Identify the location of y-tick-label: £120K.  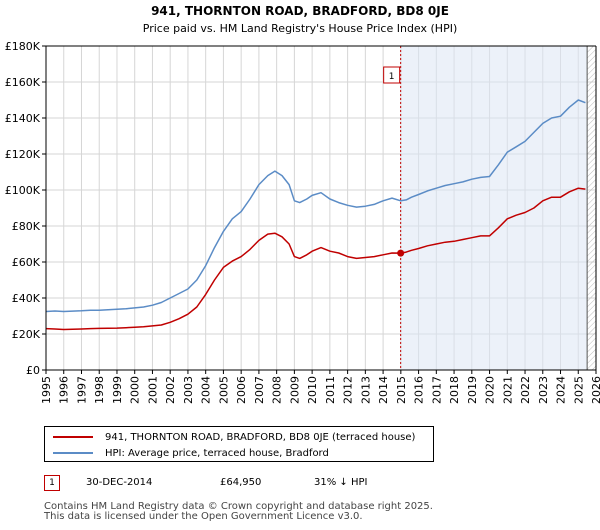
(23, 154).